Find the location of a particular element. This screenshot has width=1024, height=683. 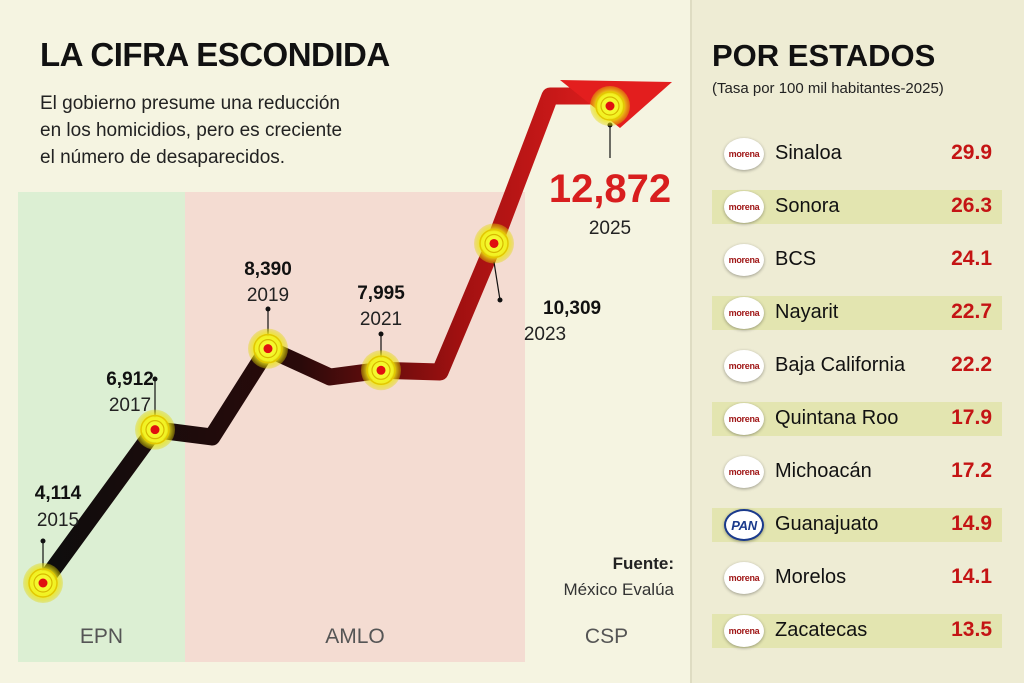

state-name: Guanajuato is located at coordinates (827, 524).